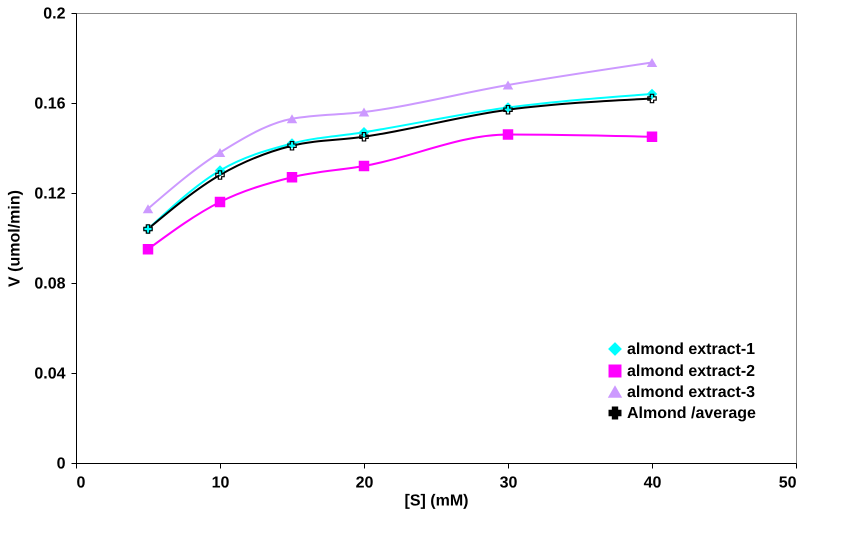 The height and width of the screenshot is (545, 851). Describe the element at coordinates (81, 483) in the screenshot. I see `x-tick-label: 0` at that location.